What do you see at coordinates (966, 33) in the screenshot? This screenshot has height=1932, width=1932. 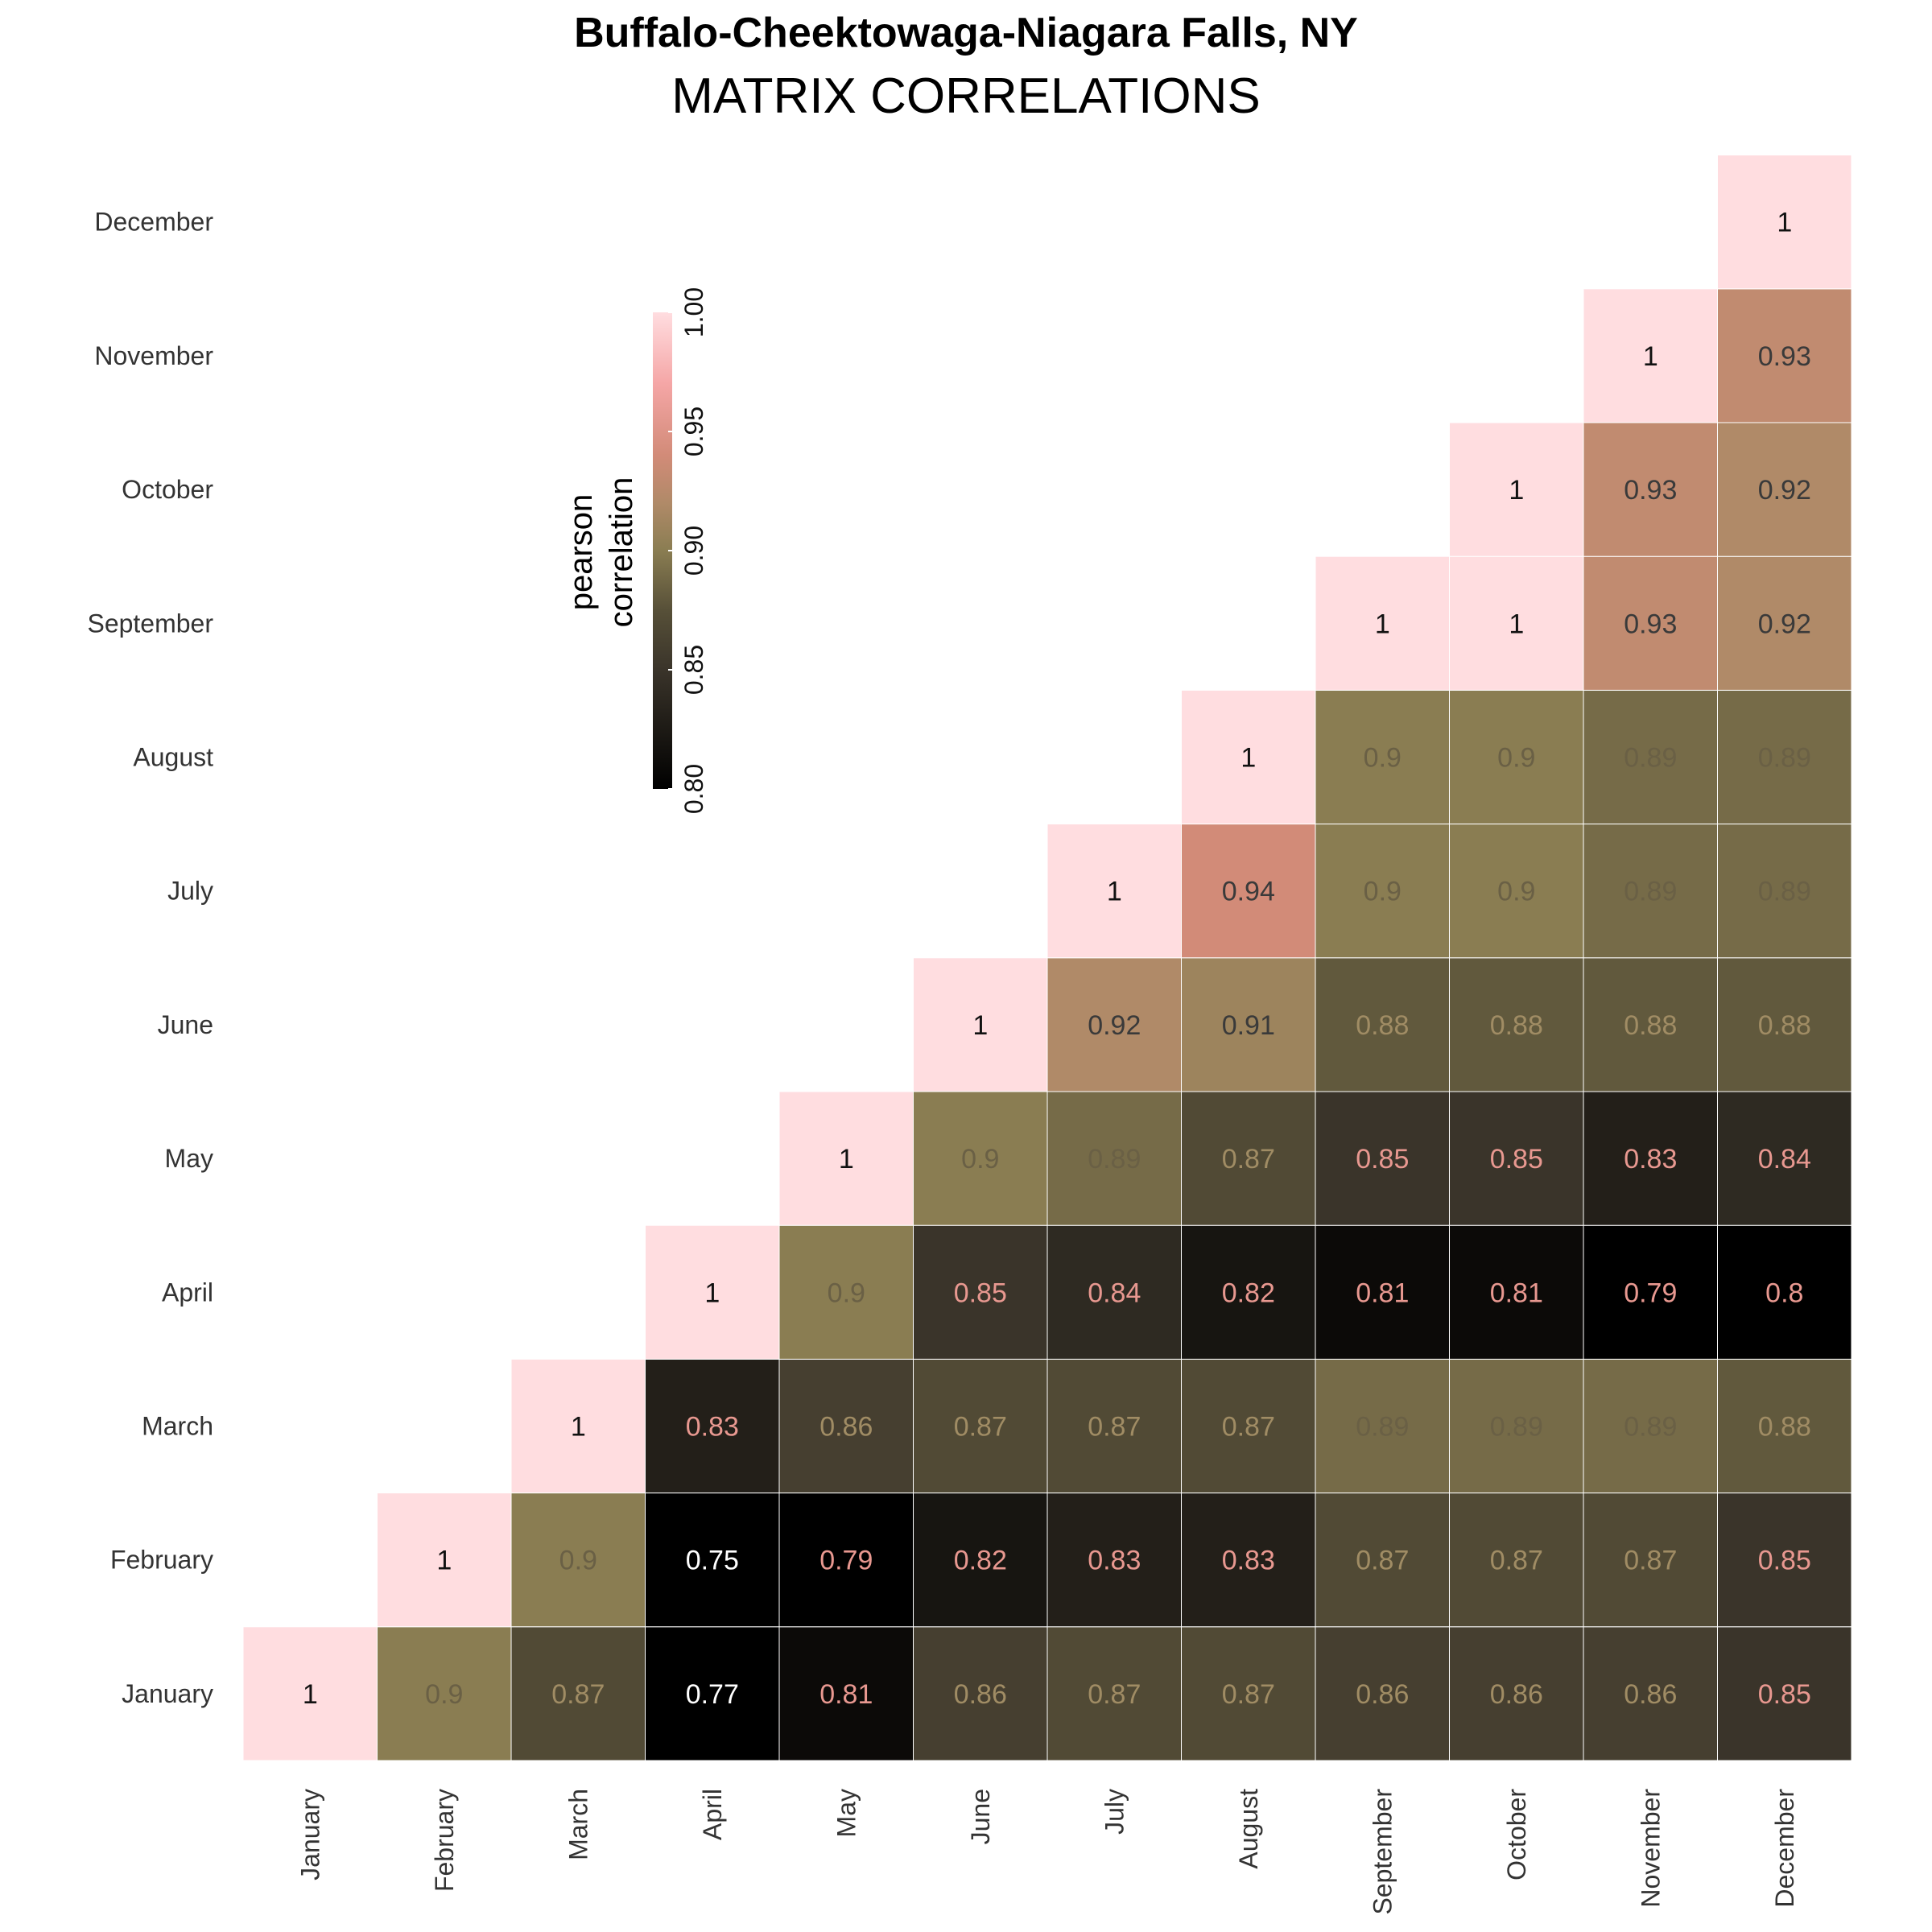 I see `chart-title: Buffalo-Cheektowaga-Niagara Falls, NY` at bounding box center [966, 33].